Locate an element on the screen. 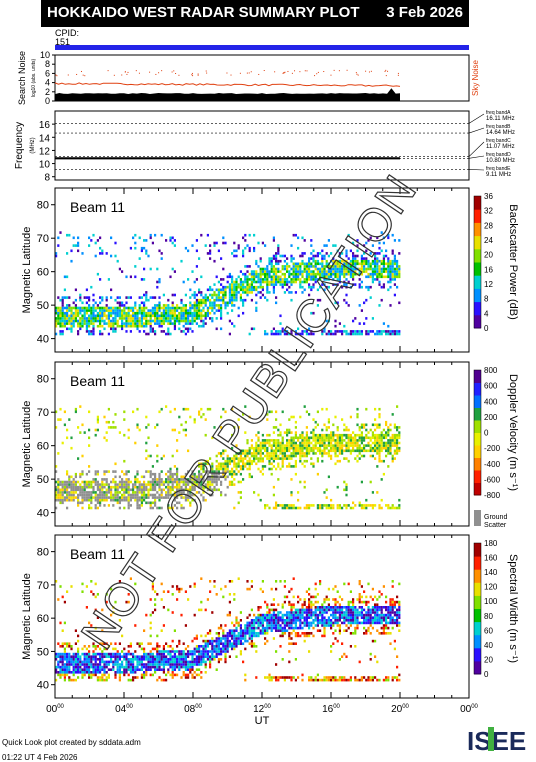 The width and height of the screenshot is (536, 762). colorbar-segment is located at coordinates (477, 476).